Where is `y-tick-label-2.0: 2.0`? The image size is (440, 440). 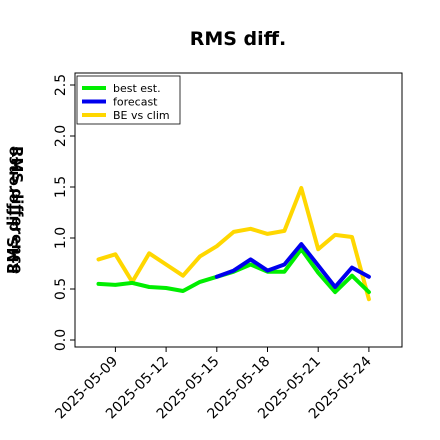
y-tick-label-2.0: 2.0 is located at coordinates (61, 136).